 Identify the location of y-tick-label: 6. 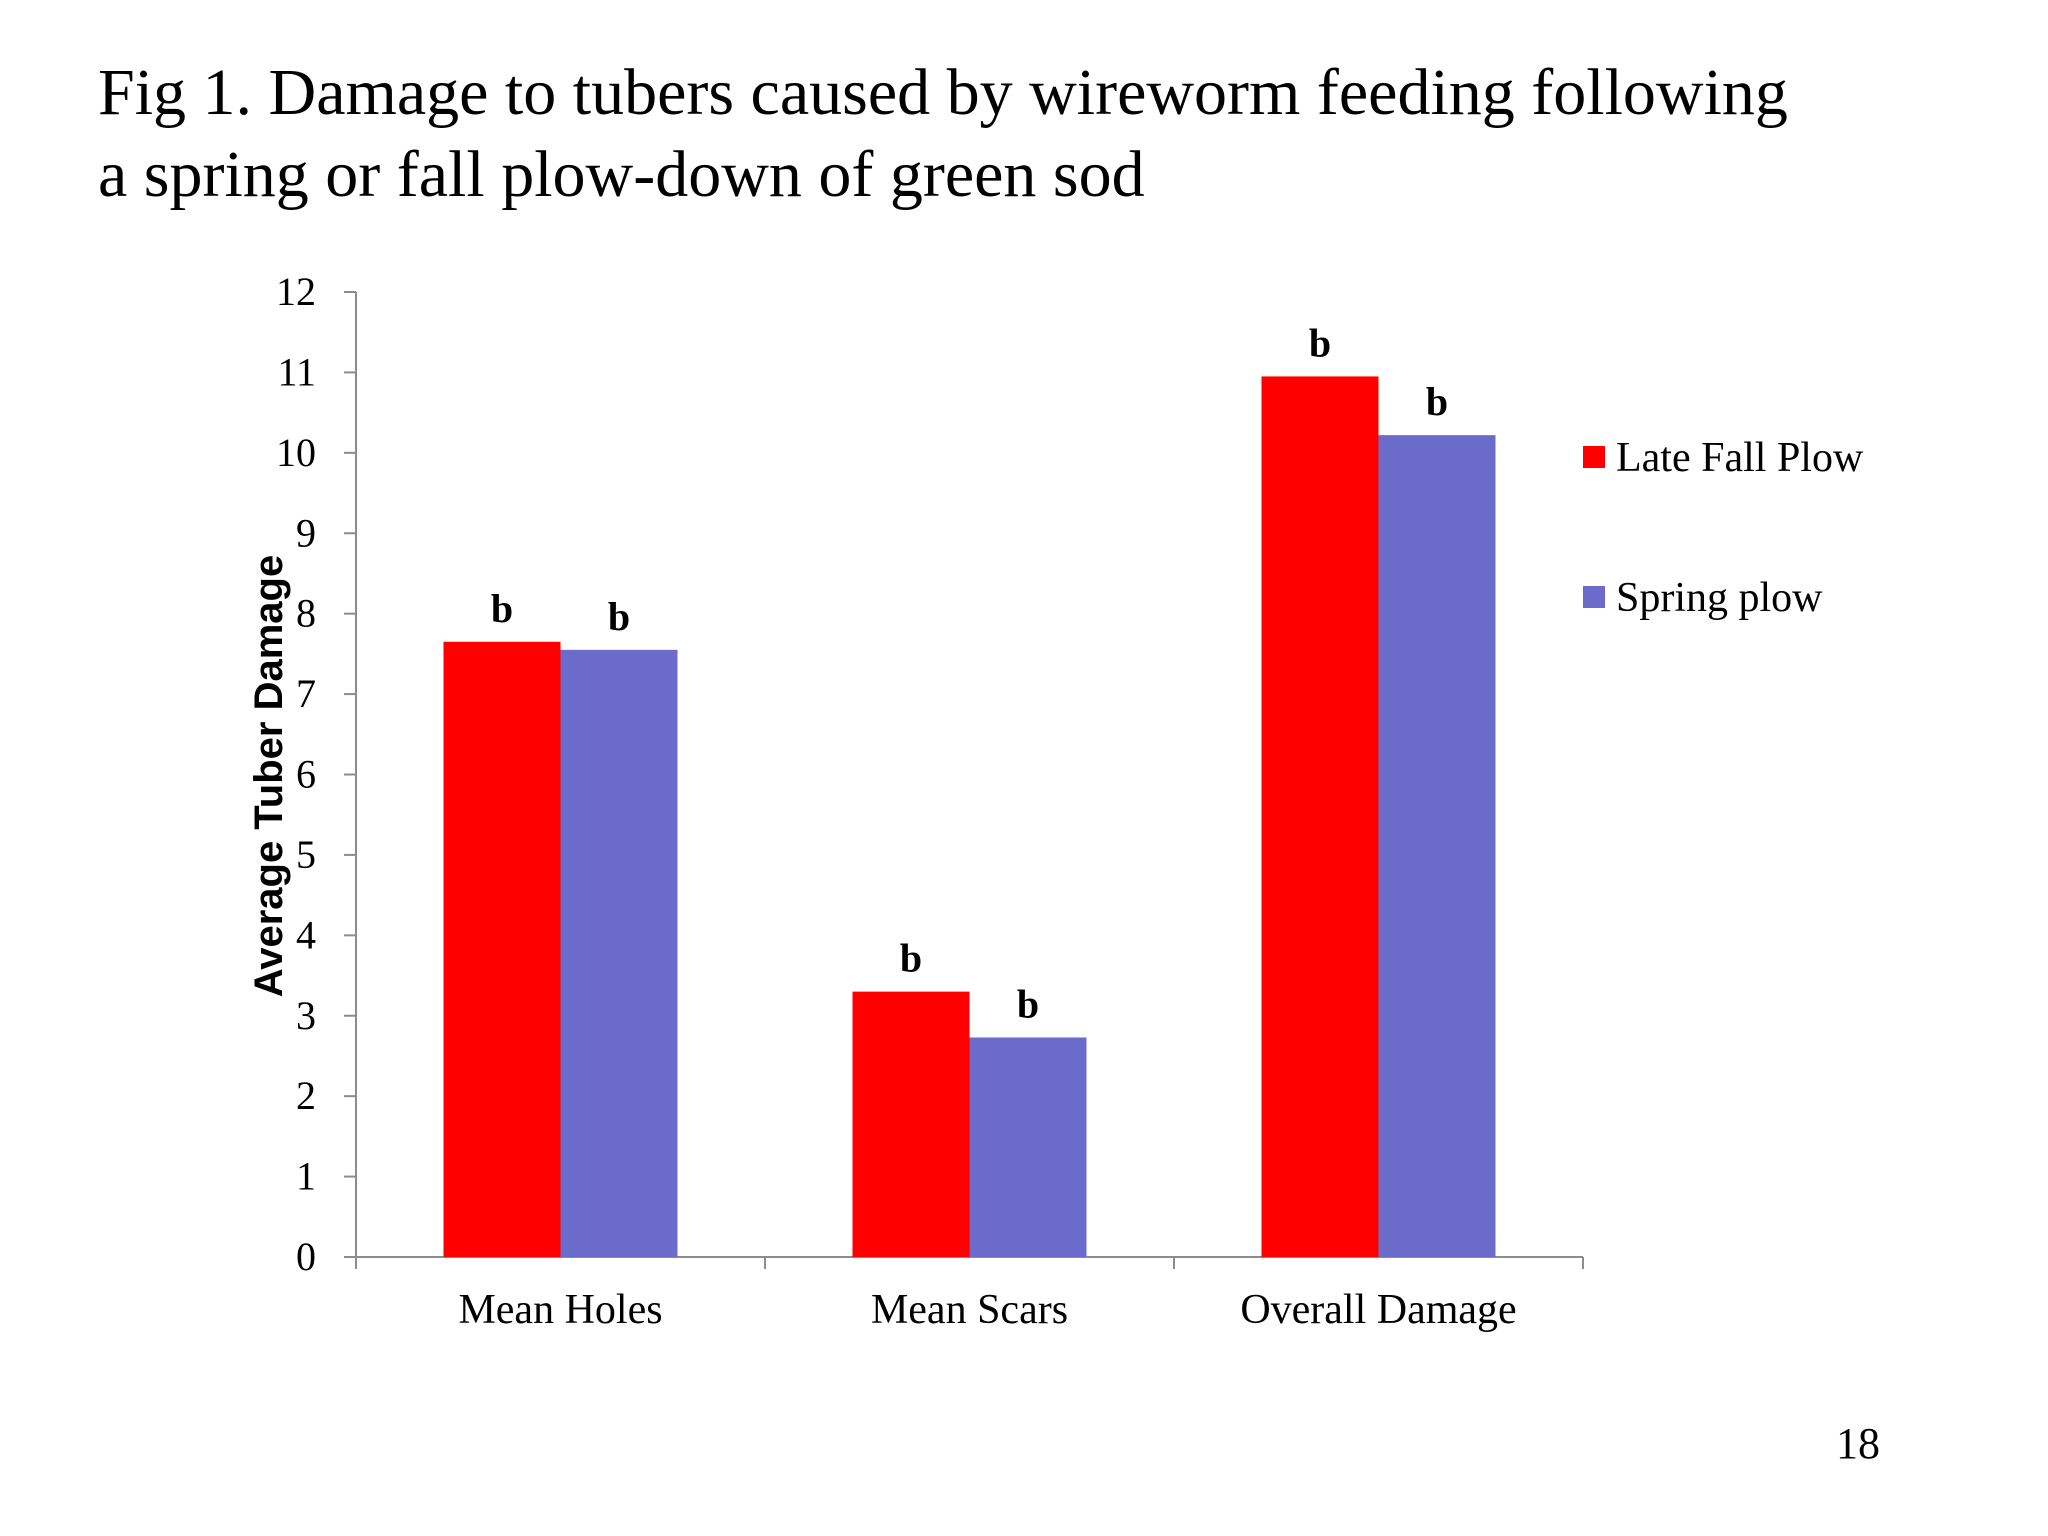
(306, 774).